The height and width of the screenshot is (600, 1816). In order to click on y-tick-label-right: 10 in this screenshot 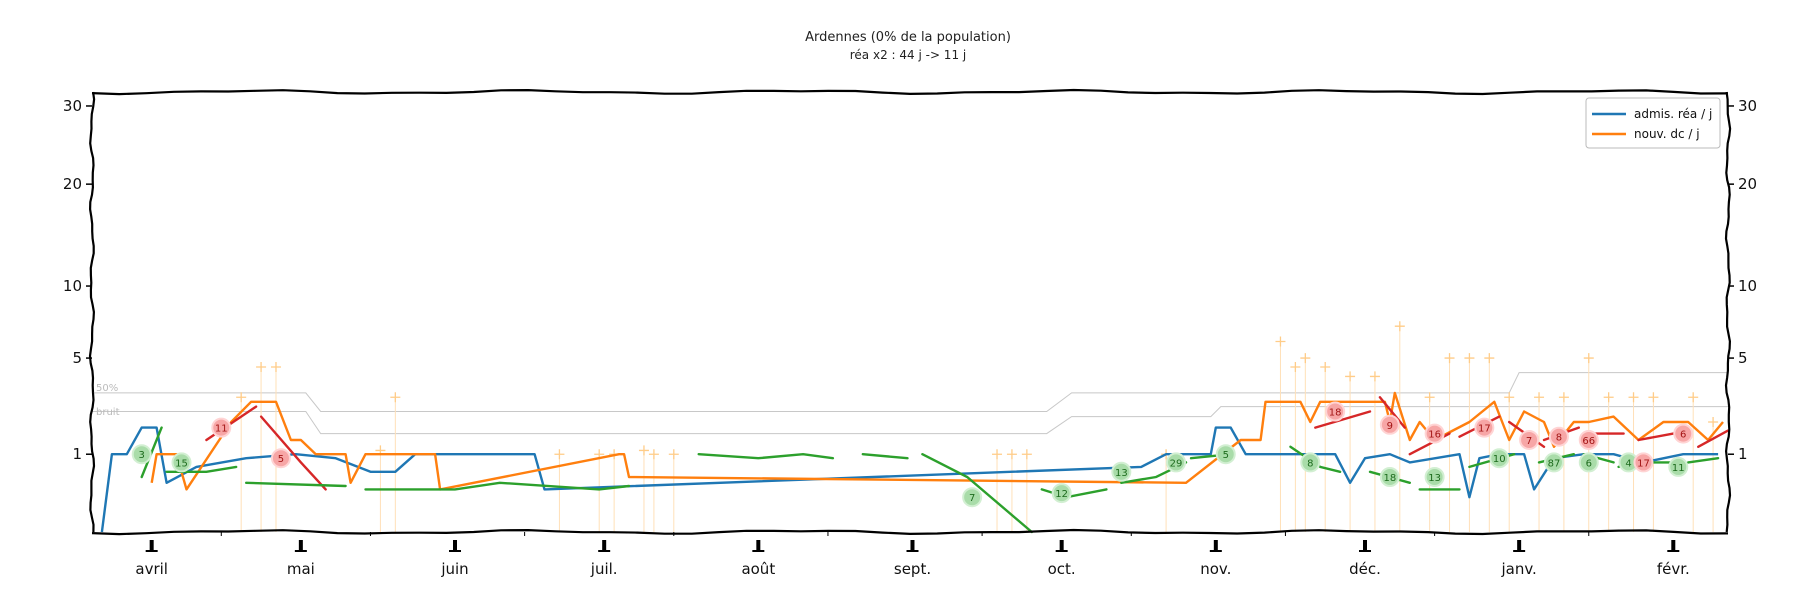, I will do `click(1747, 286)`.